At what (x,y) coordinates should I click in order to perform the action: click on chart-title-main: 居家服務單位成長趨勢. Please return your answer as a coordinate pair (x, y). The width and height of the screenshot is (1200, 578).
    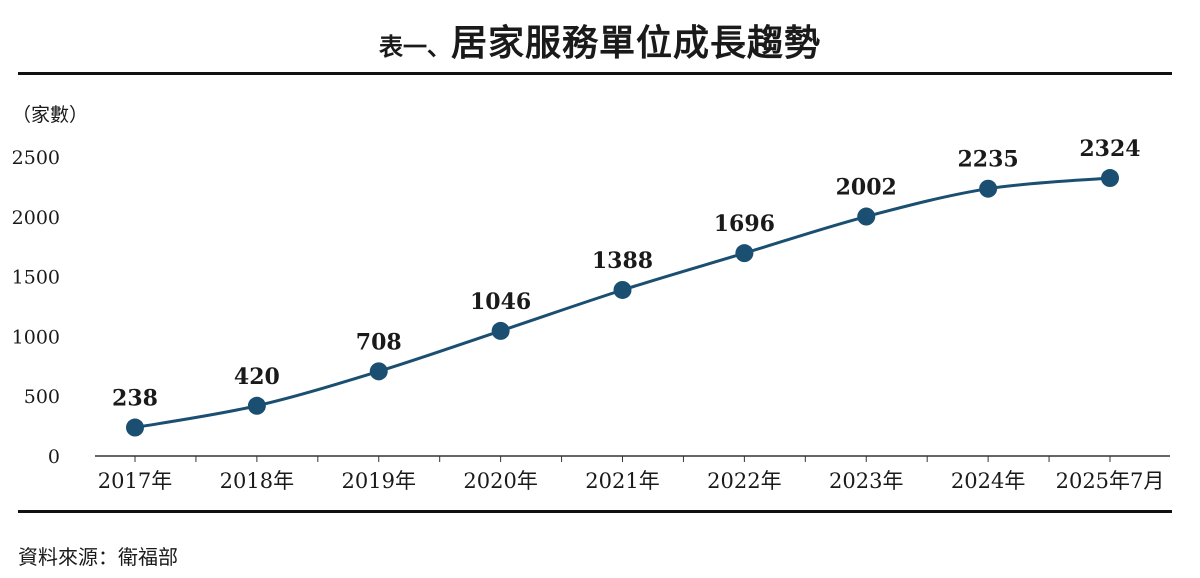
    Looking at the image, I should click on (635, 43).